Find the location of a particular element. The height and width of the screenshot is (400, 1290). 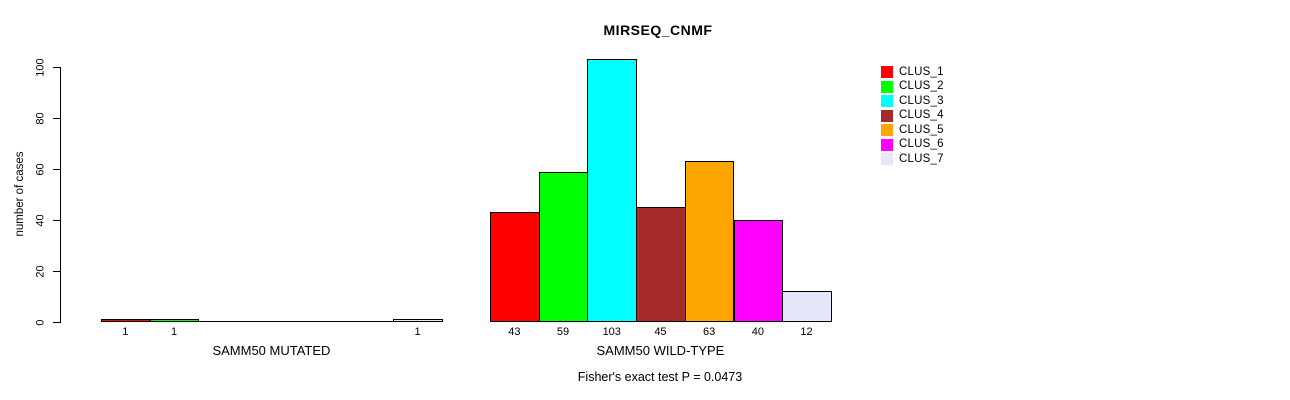

bar-value-label: 59 is located at coordinates (563, 332).